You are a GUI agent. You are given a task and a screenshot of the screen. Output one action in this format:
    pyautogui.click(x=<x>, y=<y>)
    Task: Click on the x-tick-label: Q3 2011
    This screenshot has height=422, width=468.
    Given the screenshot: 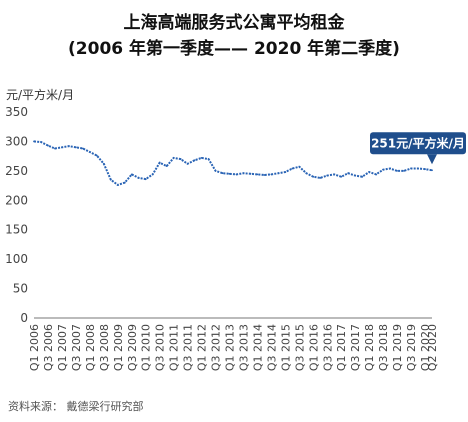 What is the action you would take?
    pyautogui.click(x=188, y=347)
    